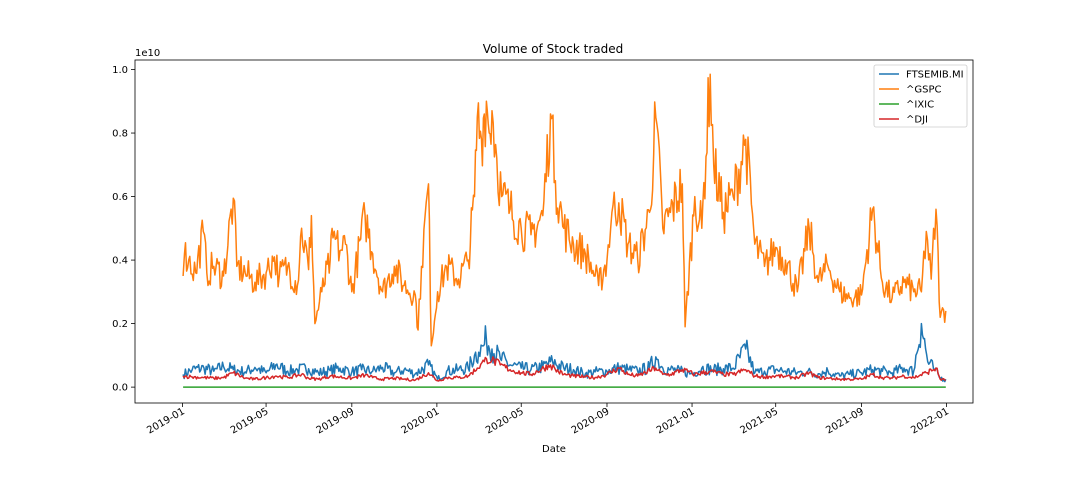 The height and width of the screenshot is (504, 1080). Describe the element at coordinates (123, 229) in the screenshot. I see `y-axis: 0.0 0.2 0.4 0.6 0.8 1.0` at that location.